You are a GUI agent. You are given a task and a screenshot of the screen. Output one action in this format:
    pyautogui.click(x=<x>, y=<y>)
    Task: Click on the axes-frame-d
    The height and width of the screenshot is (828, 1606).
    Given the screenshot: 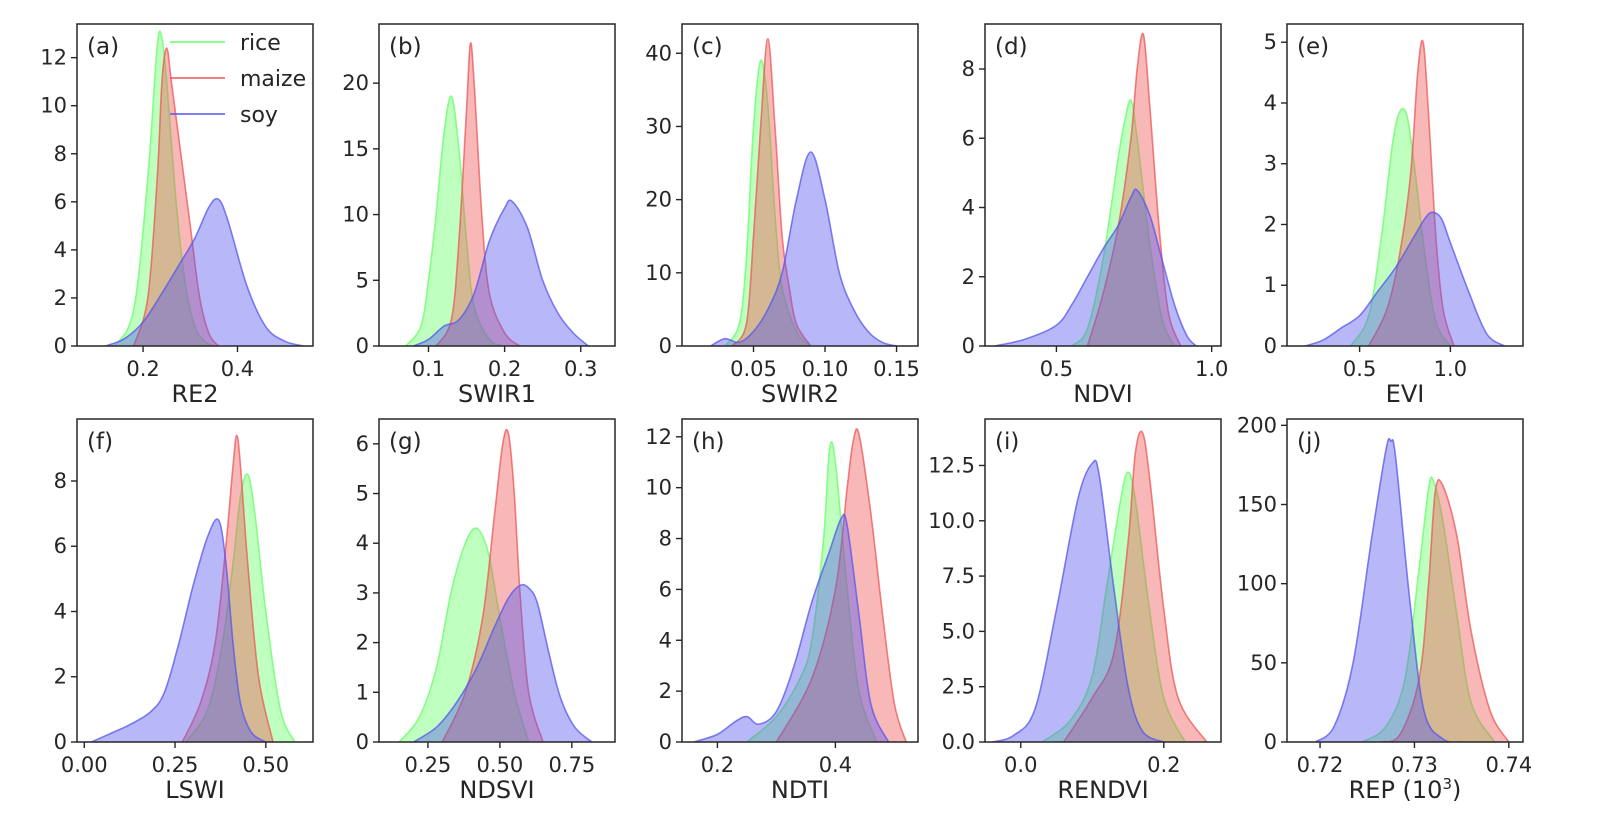 What is the action you would take?
    pyautogui.click(x=1103, y=185)
    